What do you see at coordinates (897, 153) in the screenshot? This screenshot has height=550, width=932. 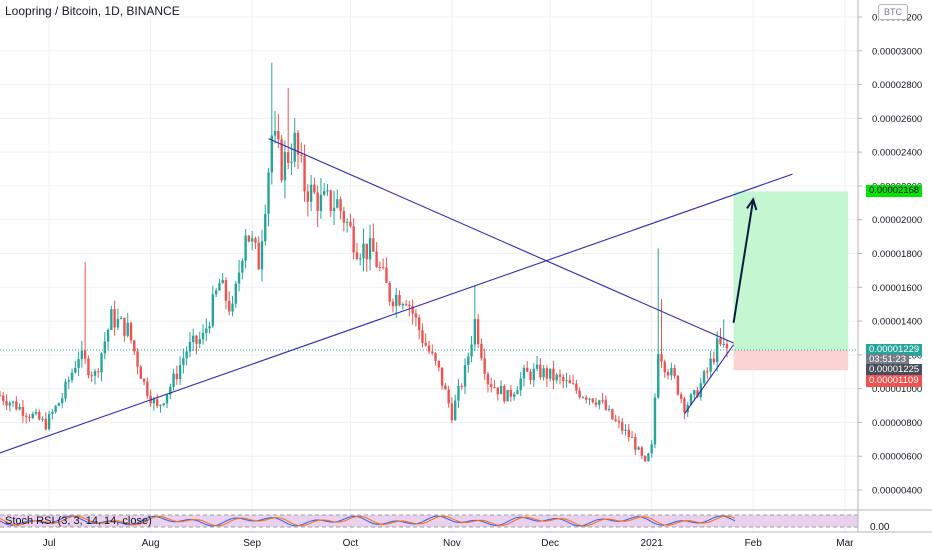 I see `y-tick-label: 0.00002400` at bounding box center [897, 153].